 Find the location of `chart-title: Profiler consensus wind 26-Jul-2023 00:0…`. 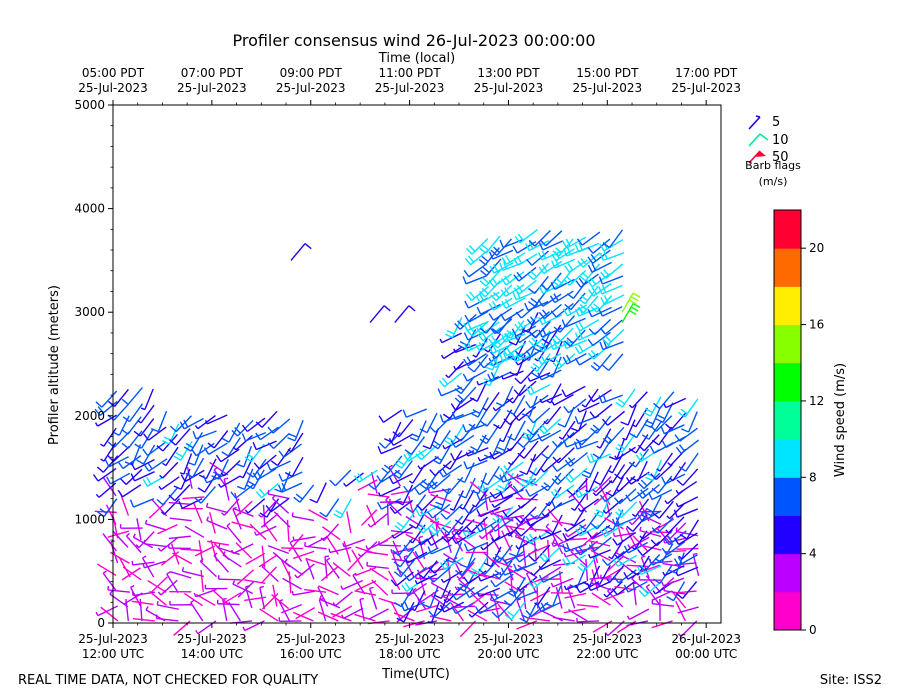

chart-title: Profiler consensus wind 26-Jul-2023 00:0… is located at coordinates (413, 40).